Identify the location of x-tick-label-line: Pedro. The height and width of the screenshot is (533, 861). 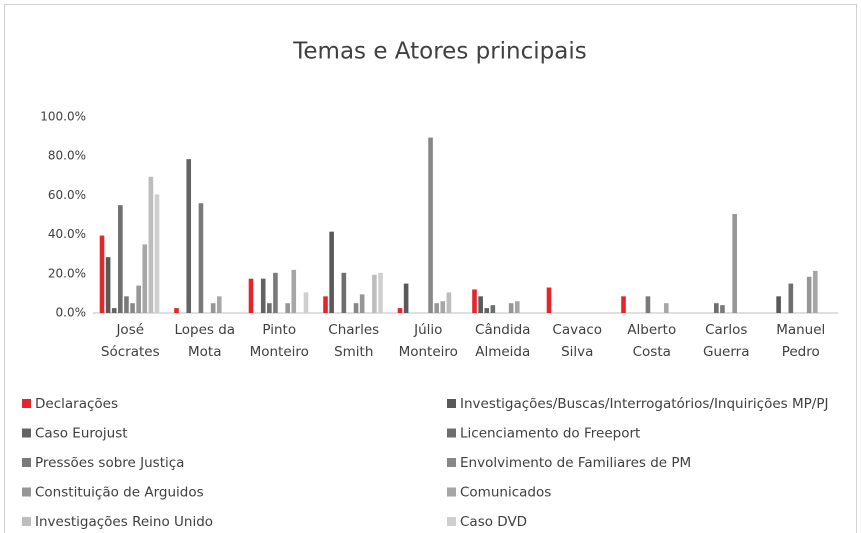
(801, 352).